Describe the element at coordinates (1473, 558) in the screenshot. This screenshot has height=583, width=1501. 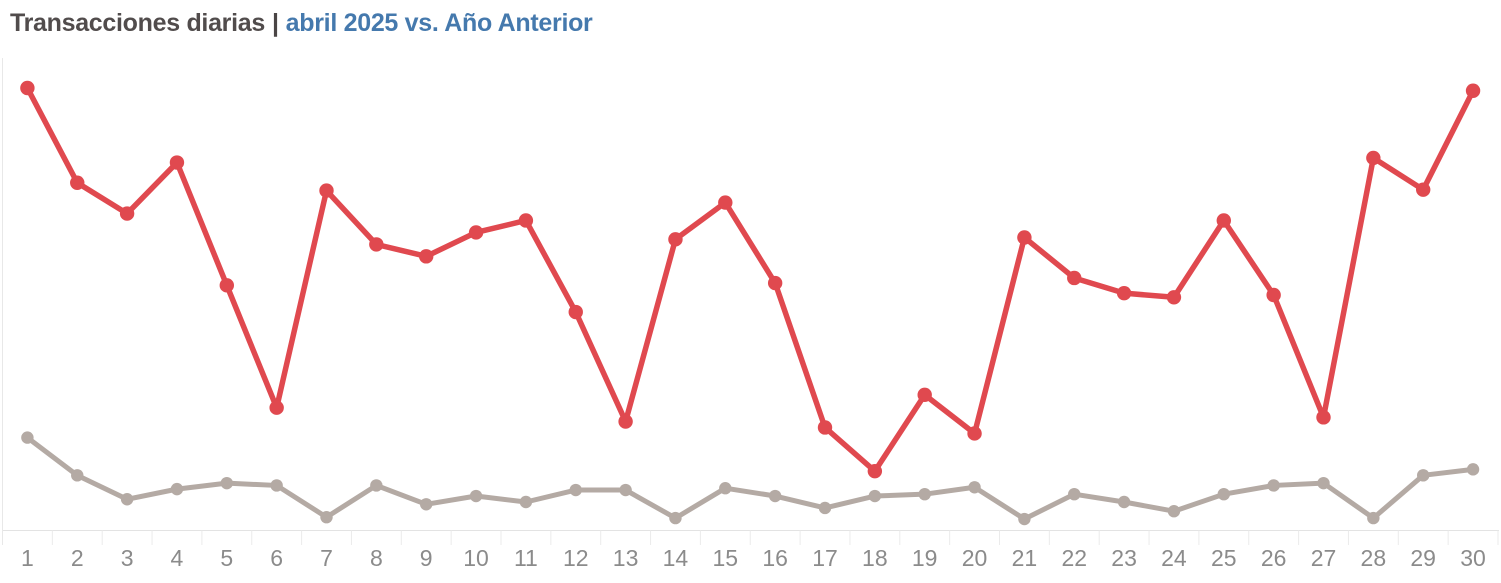
I see `x-axis-label-day-30: 30` at that location.